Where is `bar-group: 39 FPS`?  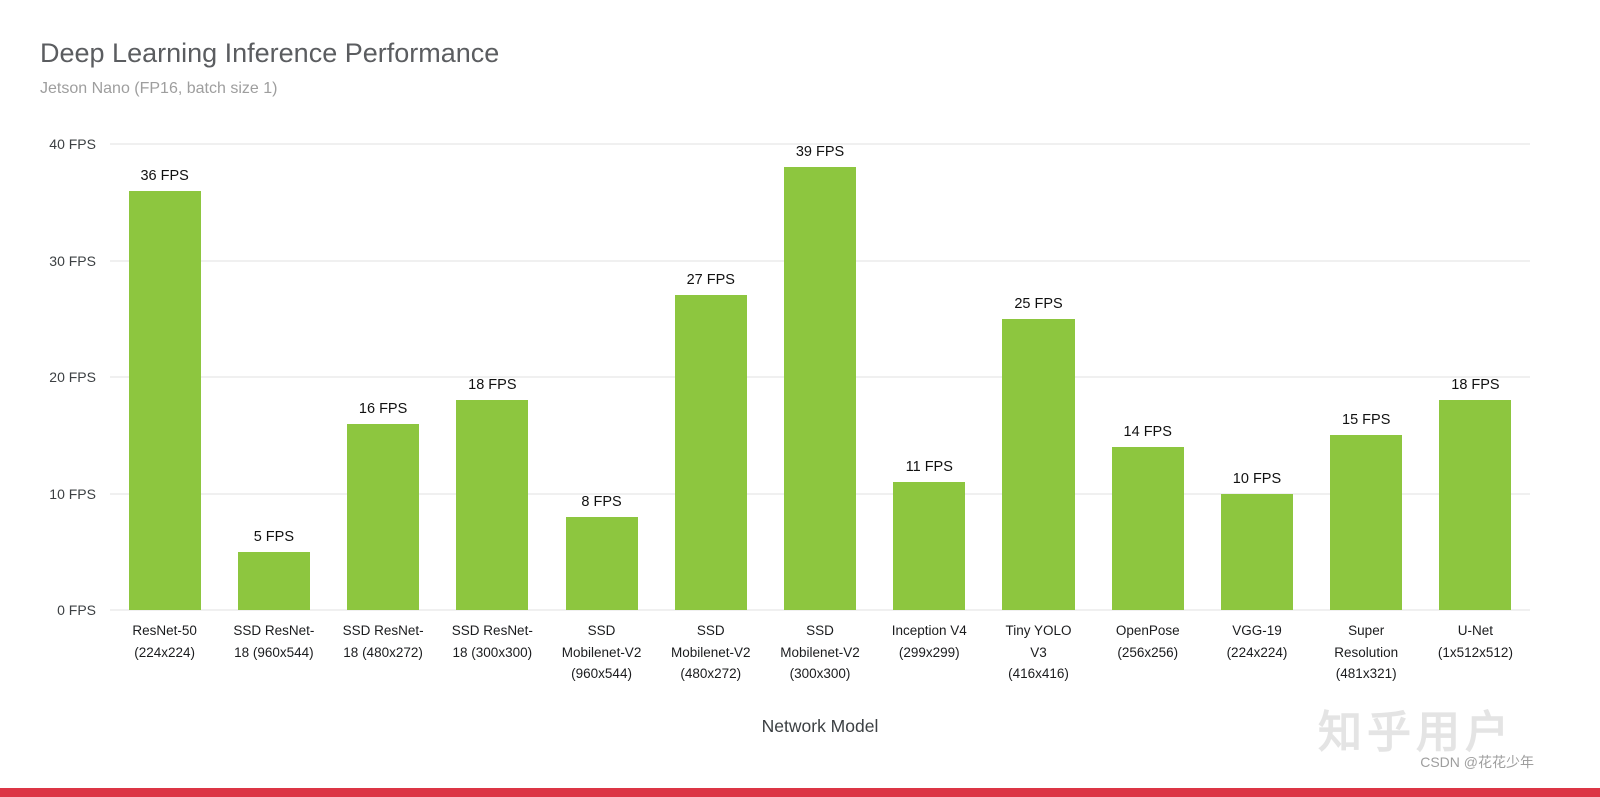
bar-group: 39 FPS is located at coordinates (819, 377).